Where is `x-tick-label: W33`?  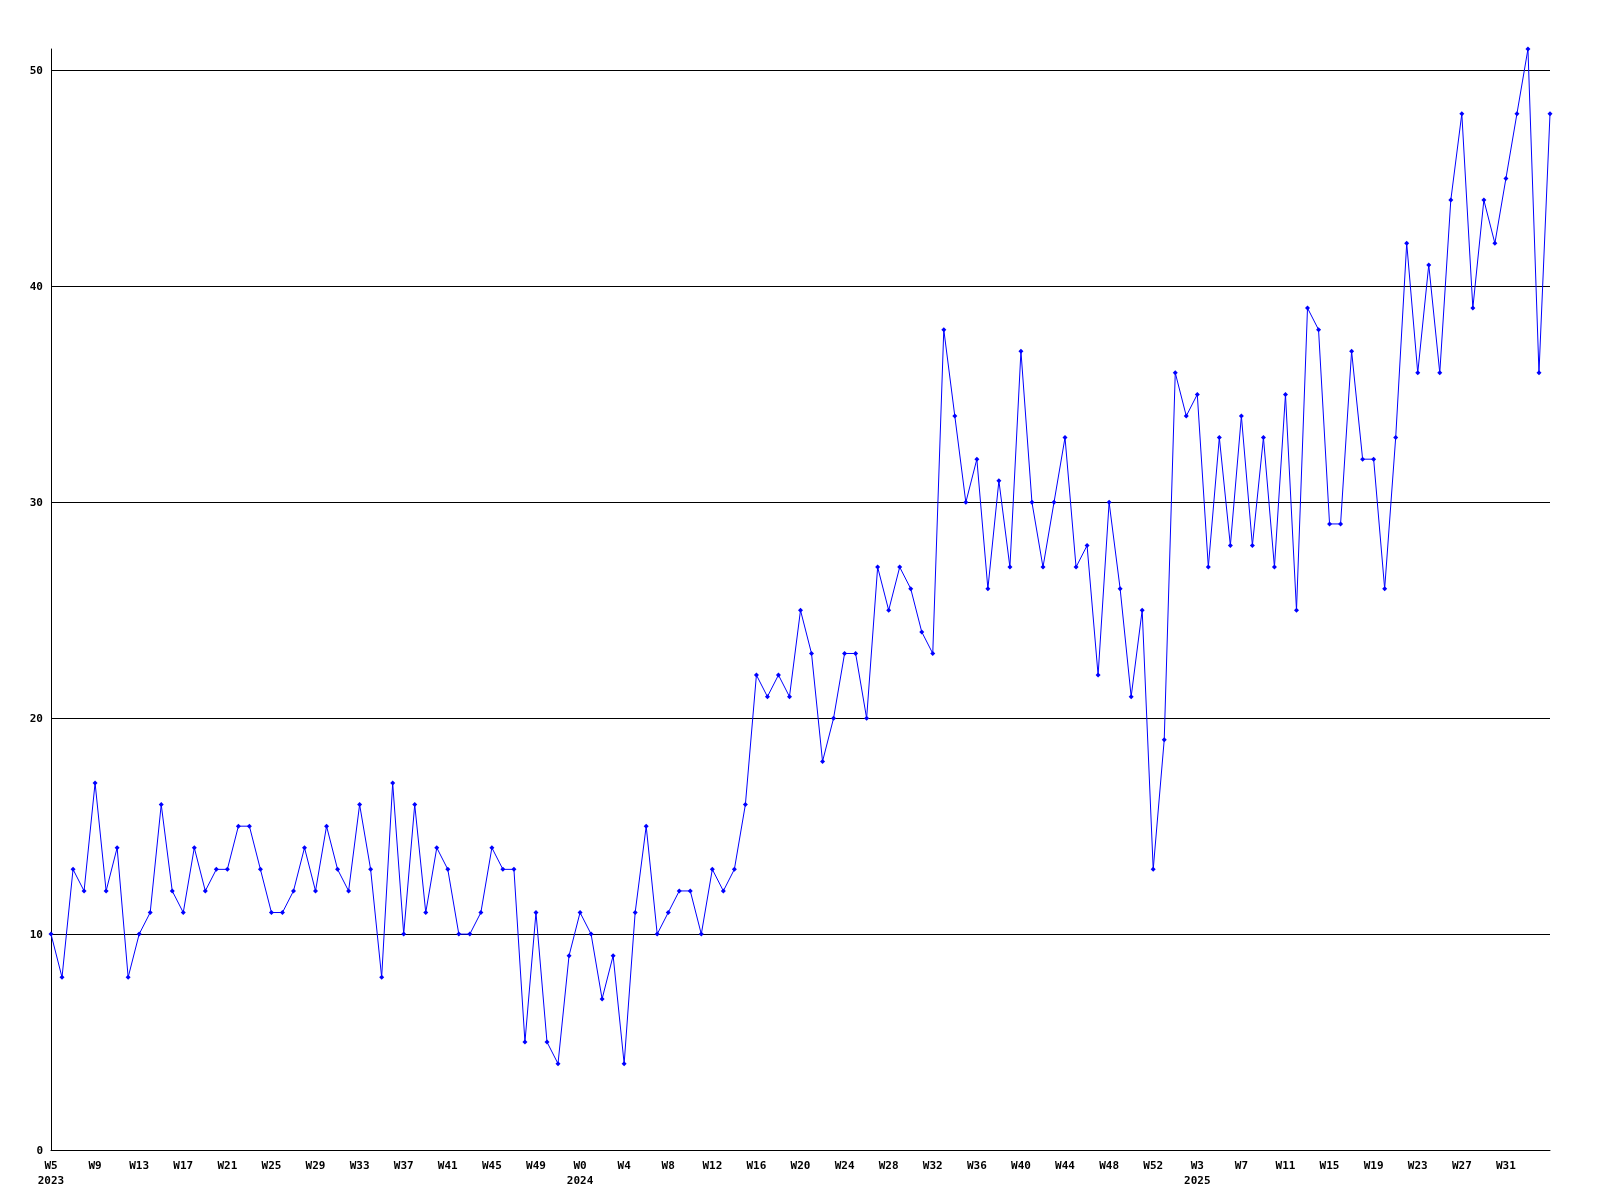
x-tick-label: W33 is located at coordinates (359, 1165).